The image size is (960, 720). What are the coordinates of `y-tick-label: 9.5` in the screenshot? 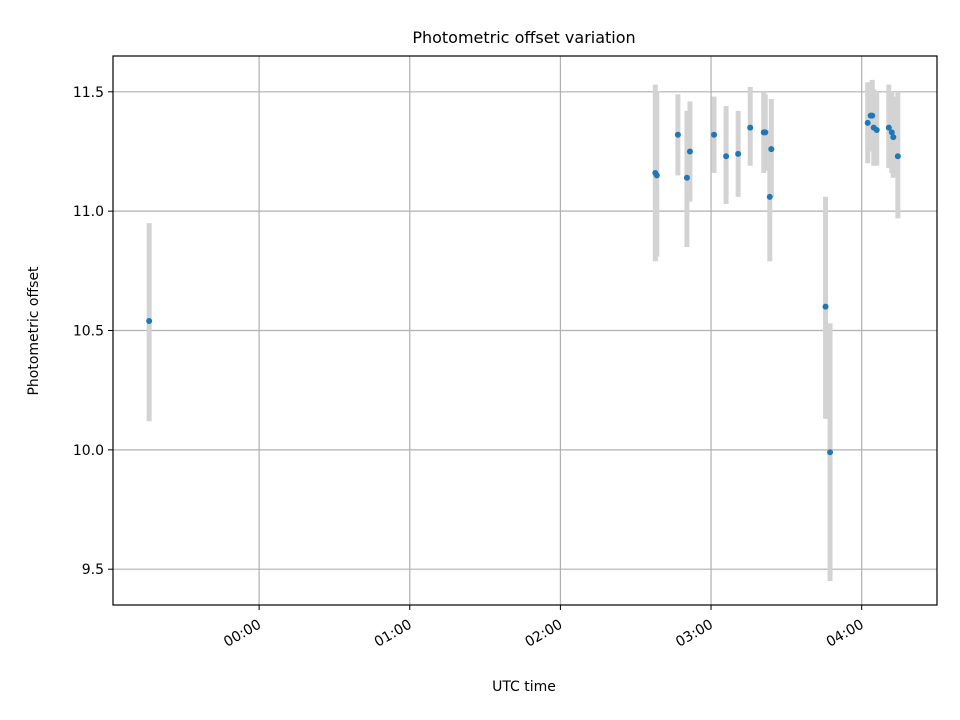 It's located at (93, 570).